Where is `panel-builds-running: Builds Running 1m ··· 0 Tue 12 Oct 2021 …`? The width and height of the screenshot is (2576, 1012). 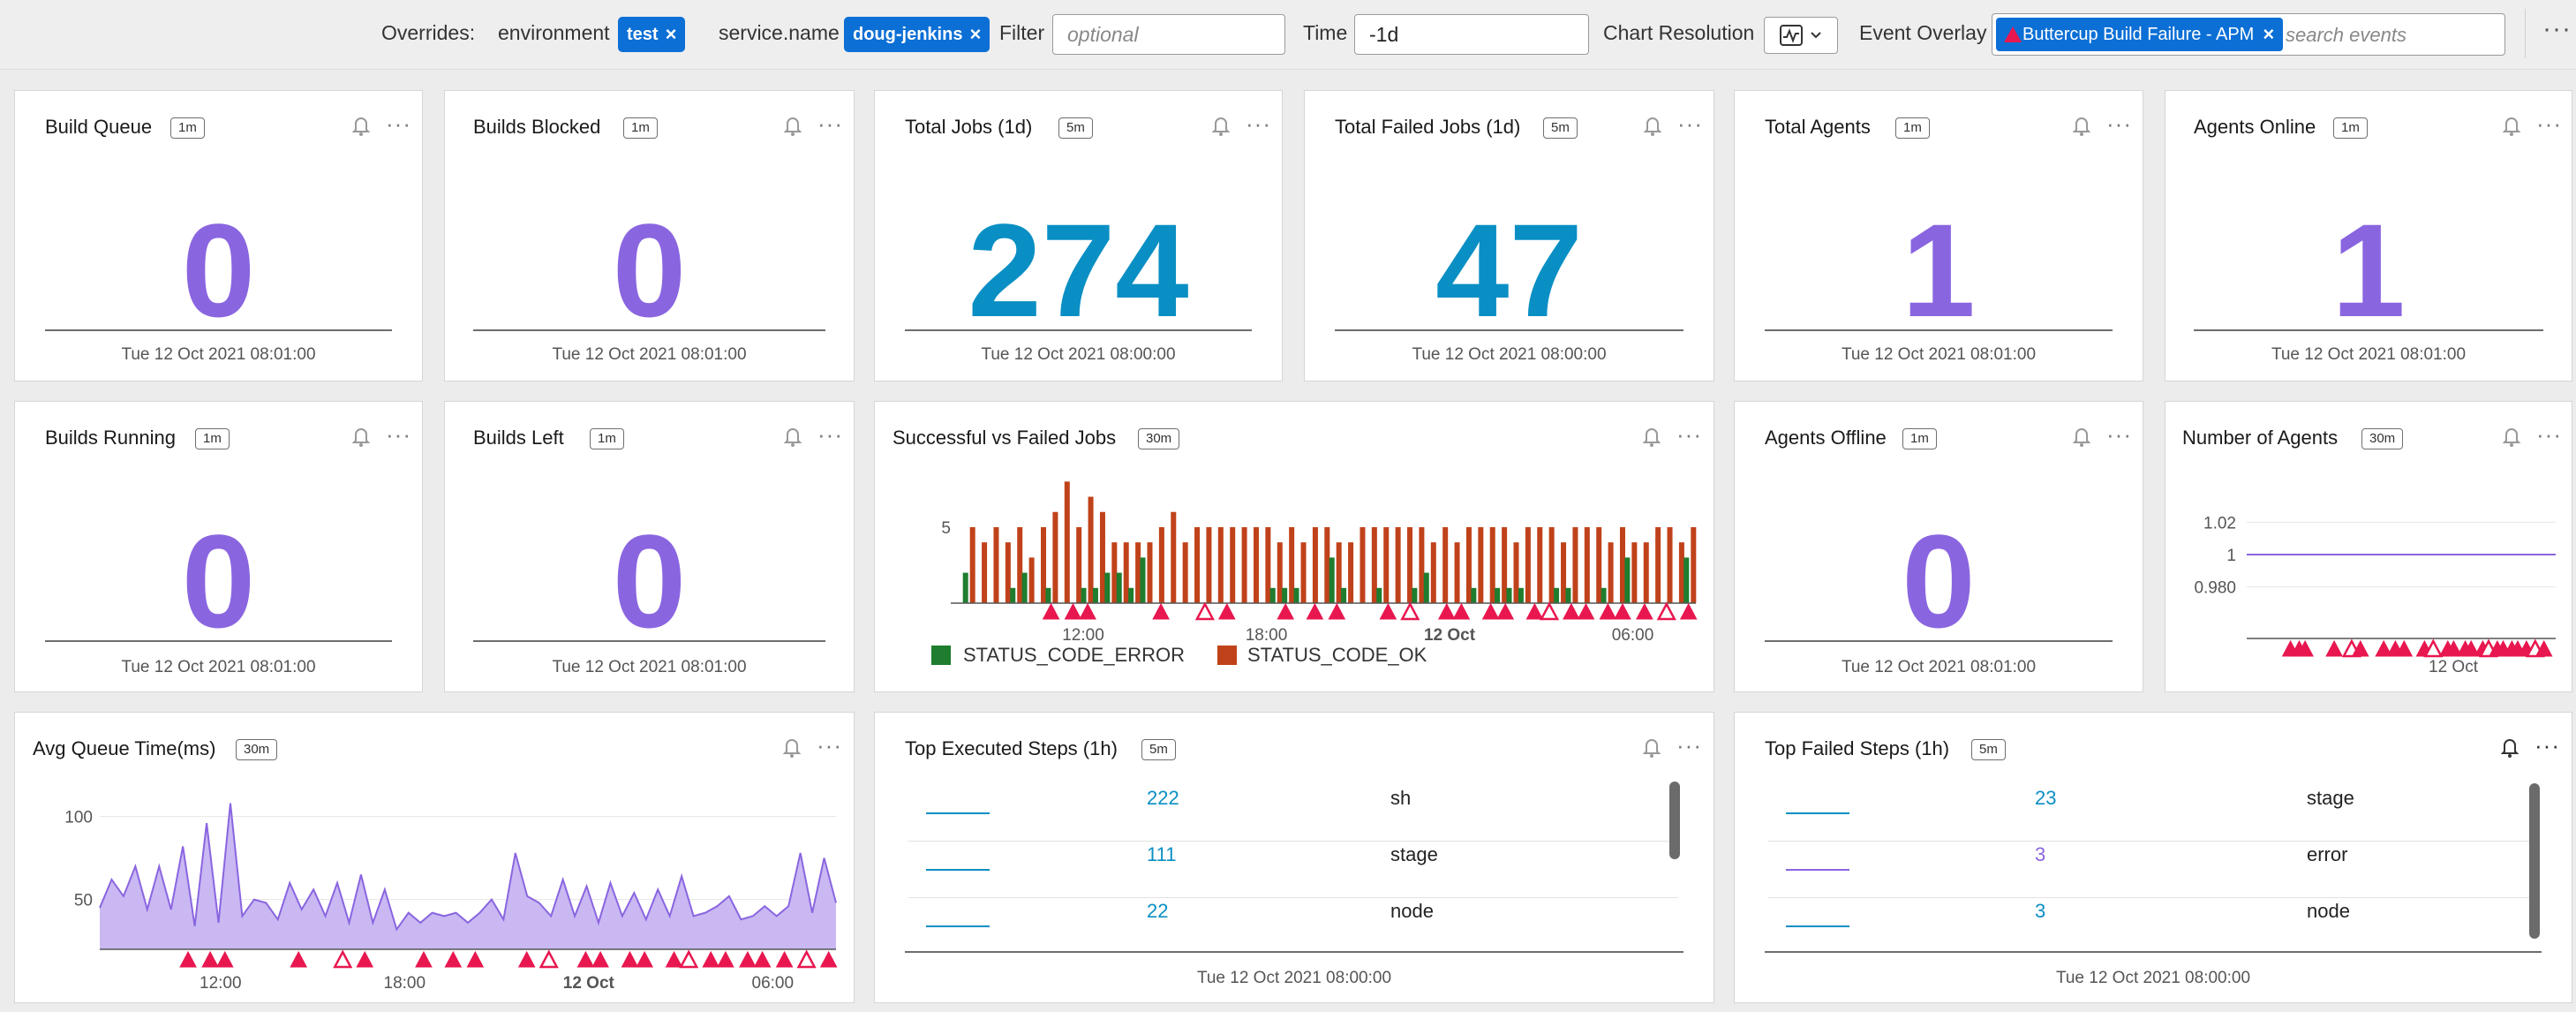 panel-builds-running: Builds Running 1m ··· 0 Tue 12 Oct 2021 … is located at coordinates (219, 546).